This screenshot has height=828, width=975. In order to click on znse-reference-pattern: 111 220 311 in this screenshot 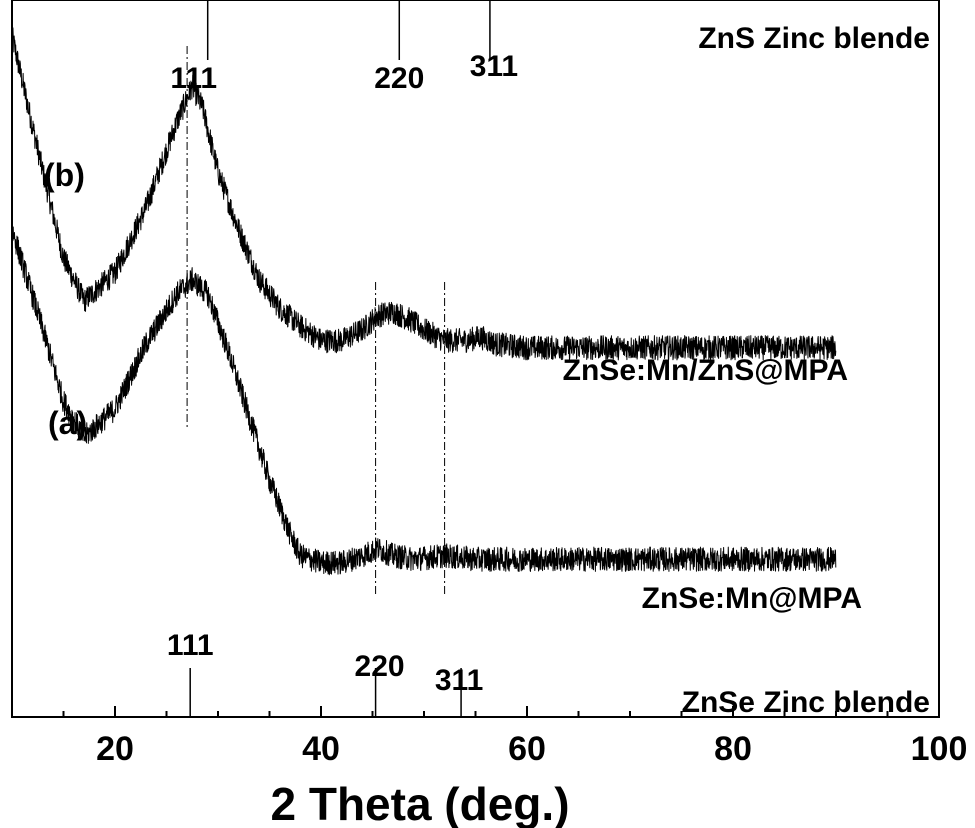, I will do `click(325, 673)`.